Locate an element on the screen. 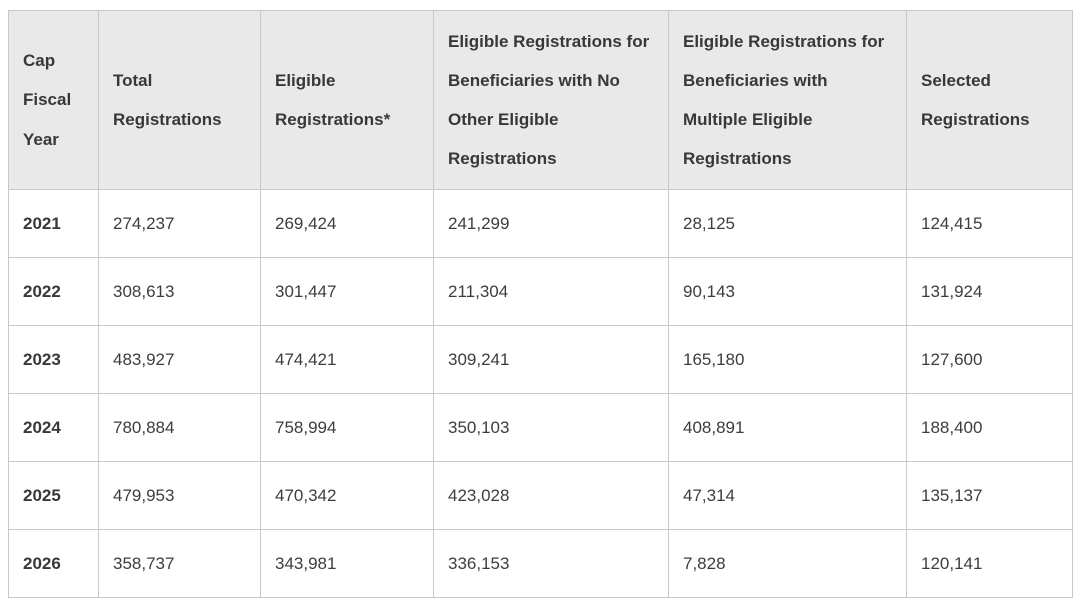 Image resolution: width=1080 pixels, height=609 pixels. cell-selected-registrations: 120,141 is located at coordinates (989, 563).